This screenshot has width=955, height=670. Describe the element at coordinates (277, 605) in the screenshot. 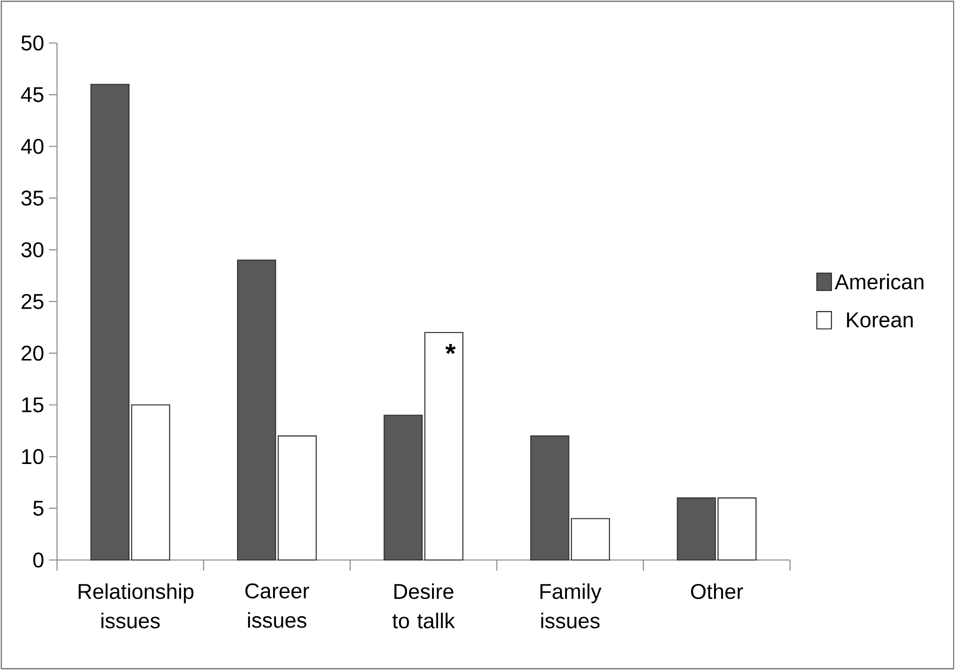

I see `x-tick-label: Career issues` at that location.